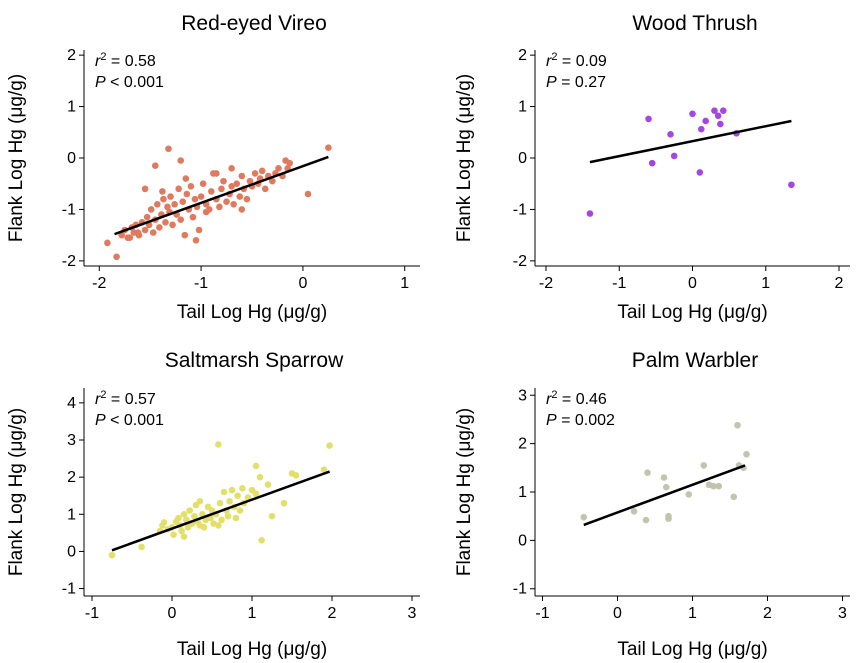 The height and width of the screenshot is (663, 857). Describe the element at coordinates (252, 649) in the screenshot. I see `x-axis-label: Tail Log Hg (μg/g)` at that location.